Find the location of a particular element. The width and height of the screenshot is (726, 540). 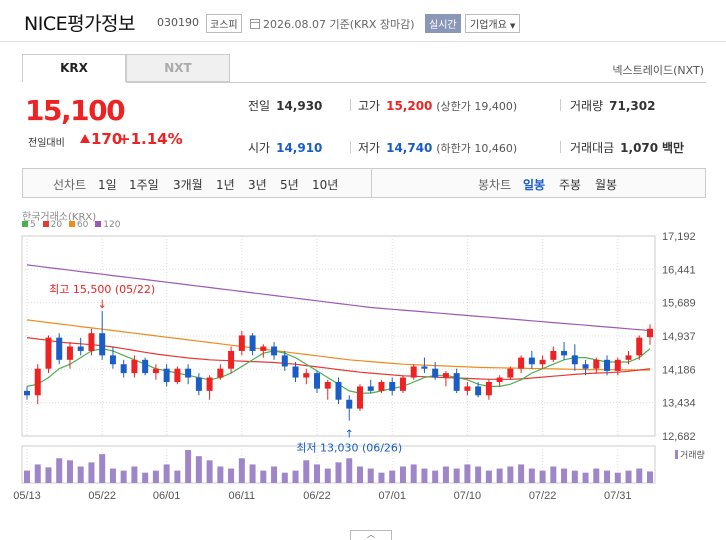

candle-weekly: 주봉 is located at coordinates (570, 185).